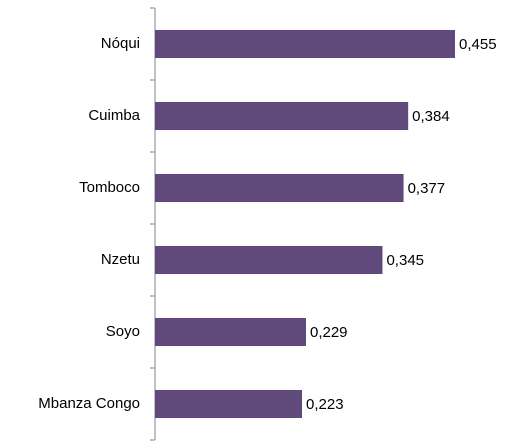 The height and width of the screenshot is (448, 508). I want to click on y-tick-label: Mbanza Congo, so click(89, 403).